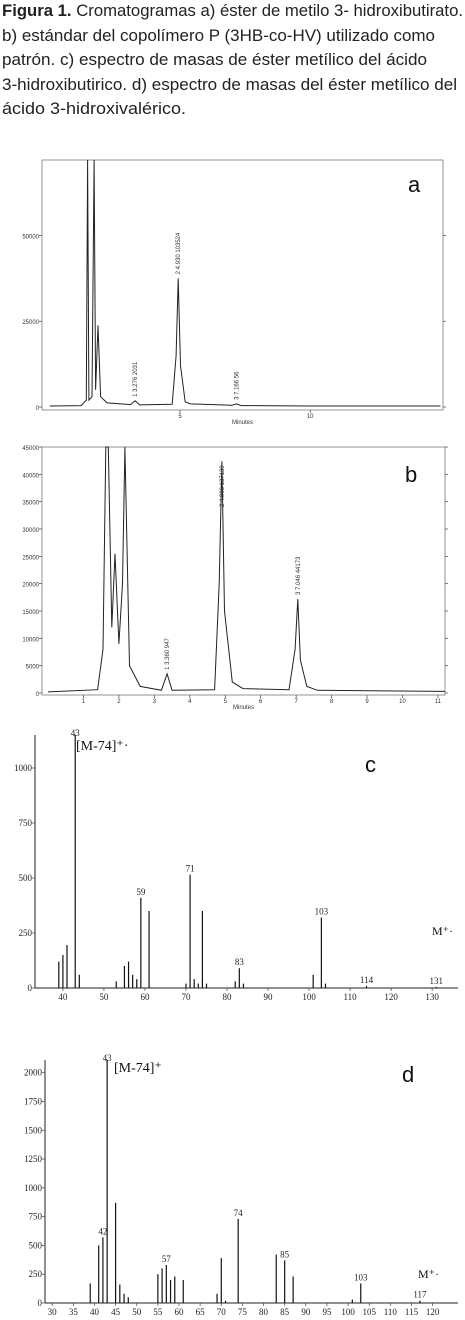 This screenshot has height=1320, width=465. Describe the element at coordinates (30, 640) in the screenshot. I see `y-tick-label: 10000` at that location.